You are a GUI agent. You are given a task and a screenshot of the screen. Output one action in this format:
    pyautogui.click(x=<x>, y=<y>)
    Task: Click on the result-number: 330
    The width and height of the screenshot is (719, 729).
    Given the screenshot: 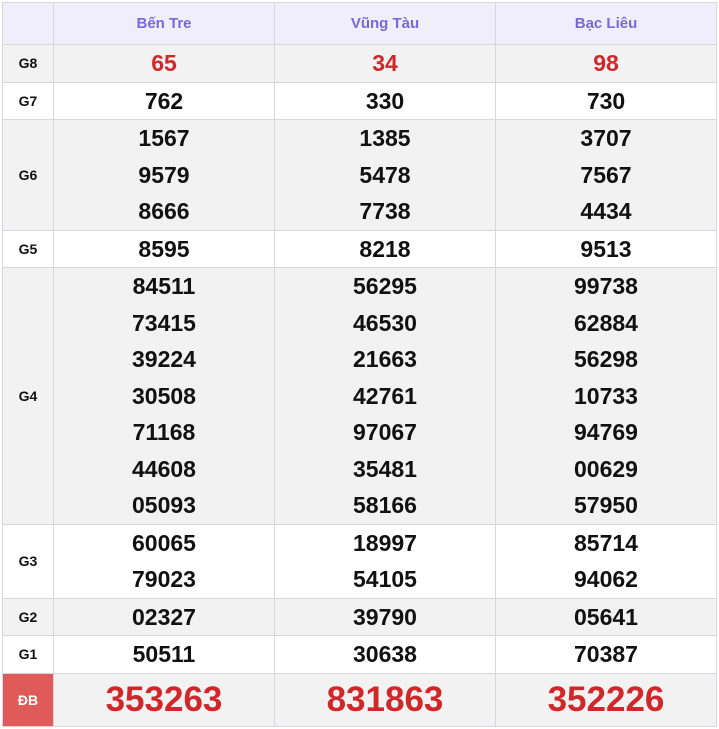 What is the action you would take?
    pyautogui.click(x=385, y=100)
    